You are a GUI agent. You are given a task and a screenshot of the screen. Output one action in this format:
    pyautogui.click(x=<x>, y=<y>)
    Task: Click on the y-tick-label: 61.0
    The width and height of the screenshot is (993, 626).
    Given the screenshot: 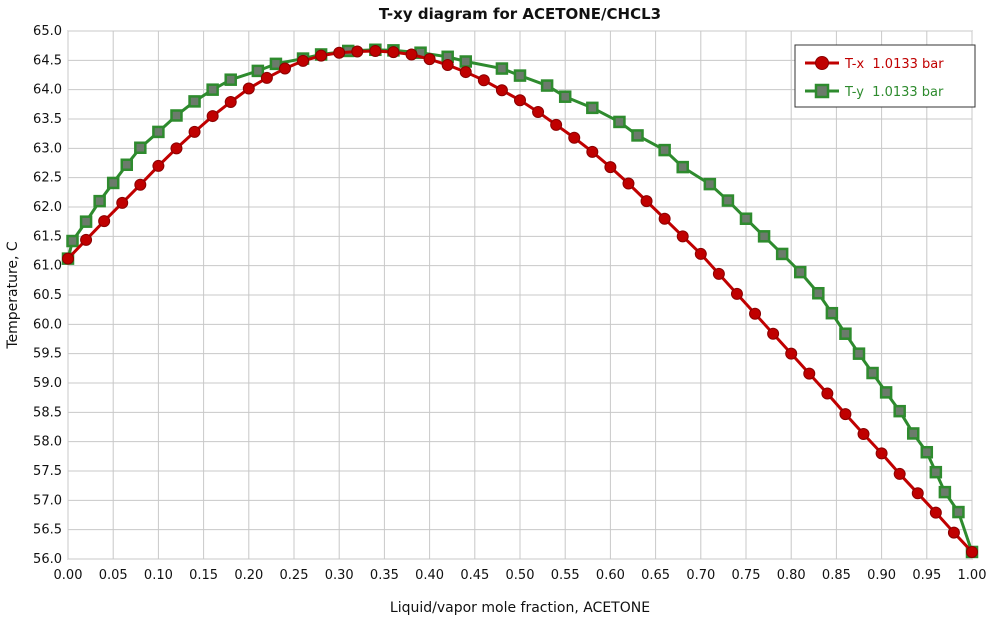 What is the action you would take?
    pyautogui.click(x=47, y=266)
    